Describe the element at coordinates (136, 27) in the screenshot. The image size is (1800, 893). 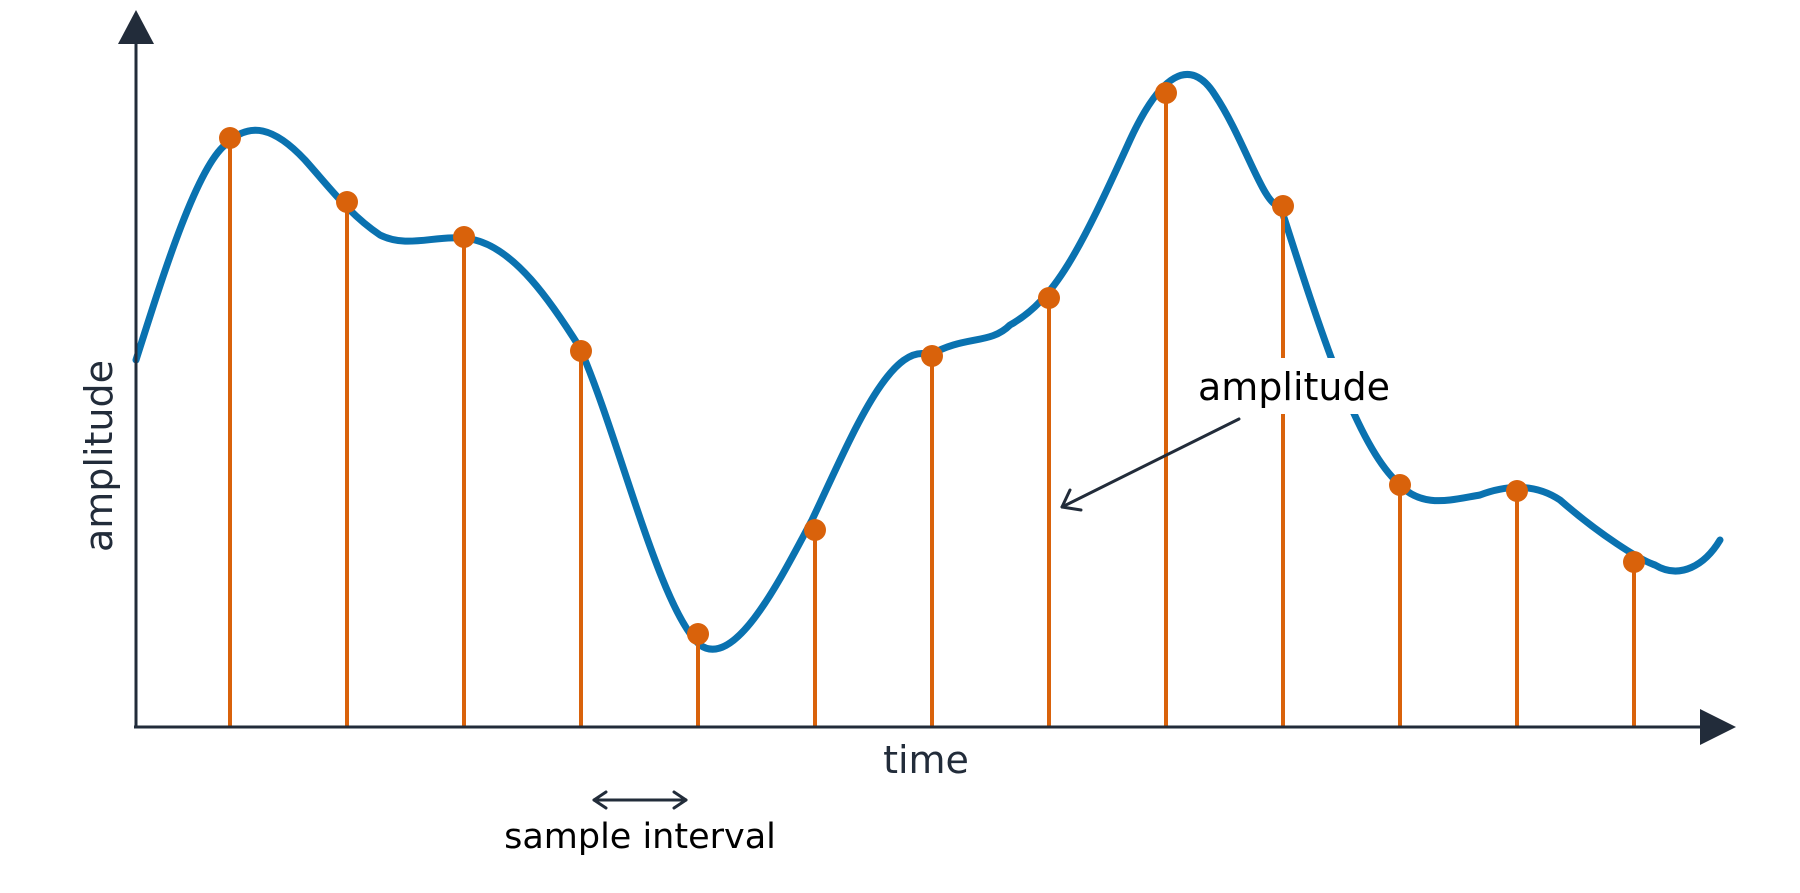
I see `y-axis-arrowhead` at that location.